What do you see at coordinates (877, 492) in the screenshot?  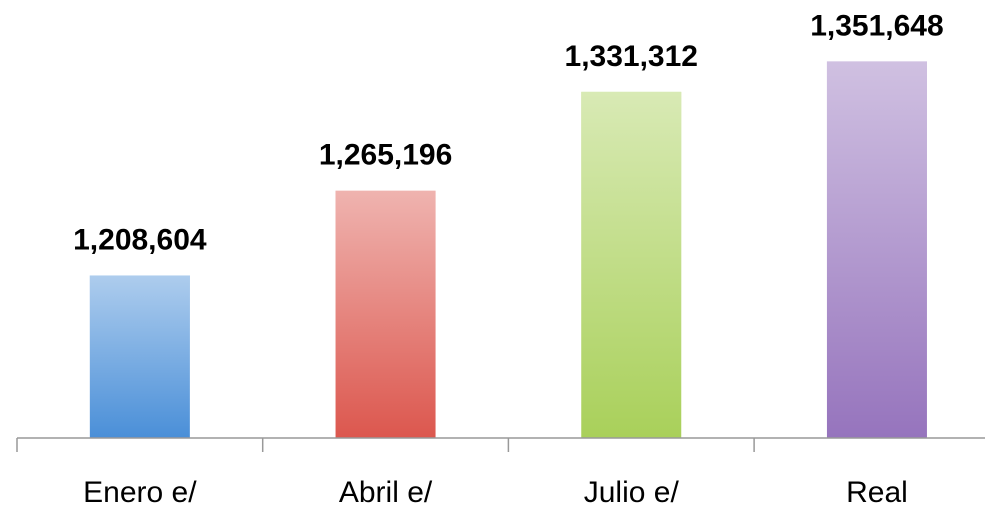 I see `x-tick-label: Real` at bounding box center [877, 492].